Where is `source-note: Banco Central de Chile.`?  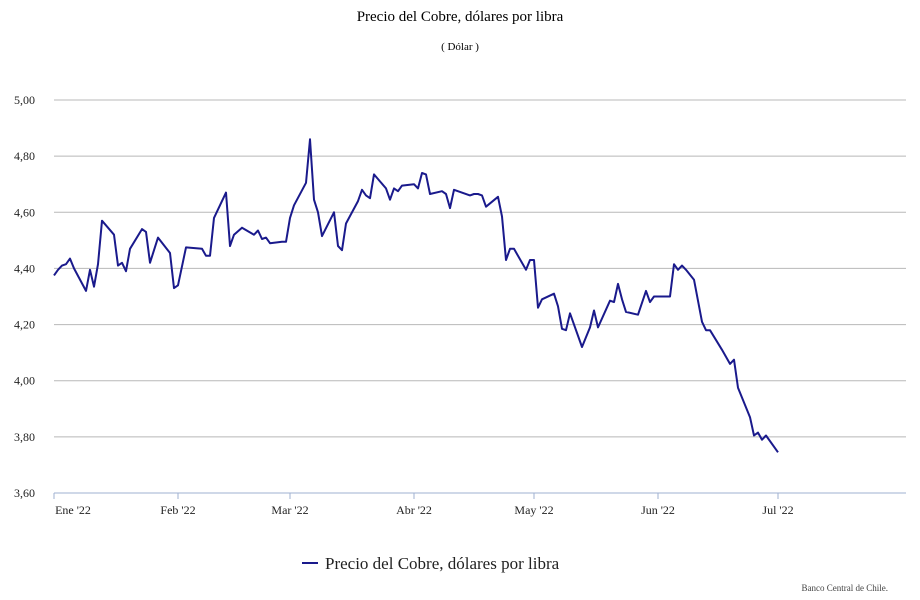
source-note: Banco Central de Chile. is located at coordinates (845, 588).